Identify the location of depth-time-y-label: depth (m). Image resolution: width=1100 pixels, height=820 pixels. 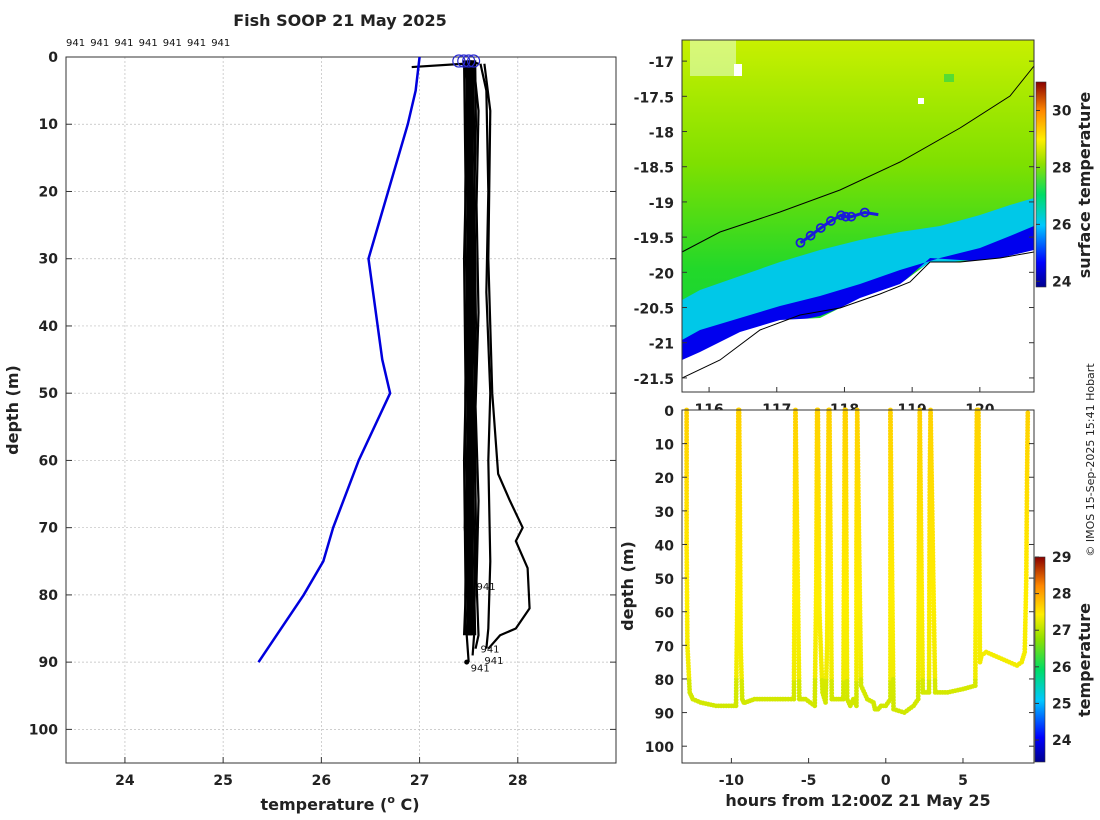
(627, 586).